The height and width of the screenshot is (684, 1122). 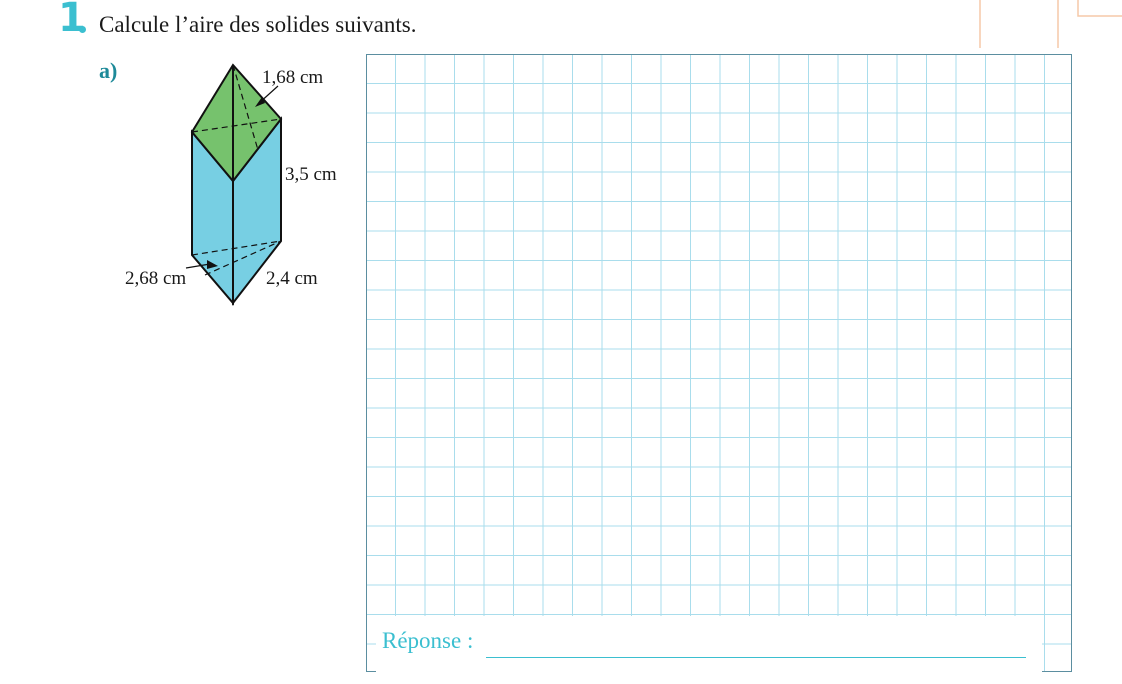 I want to click on answer-line, so click(x=756, y=657).